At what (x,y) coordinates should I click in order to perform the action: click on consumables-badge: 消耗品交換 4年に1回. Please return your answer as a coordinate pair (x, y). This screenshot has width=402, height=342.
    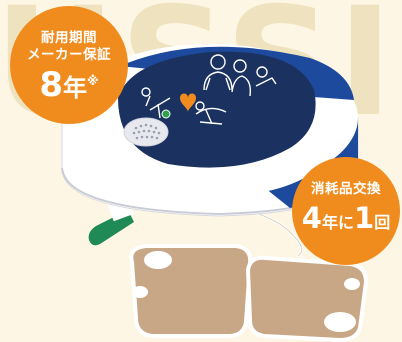
    Looking at the image, I should click on (346, 211).